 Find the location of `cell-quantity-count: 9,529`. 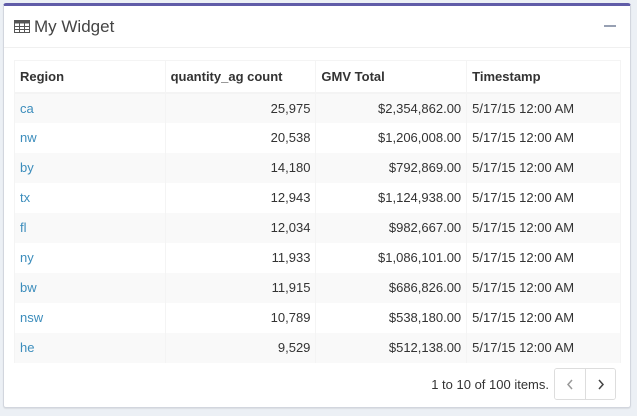

cell-quantity-count: 9,529 is located at coordinates (240, 347).